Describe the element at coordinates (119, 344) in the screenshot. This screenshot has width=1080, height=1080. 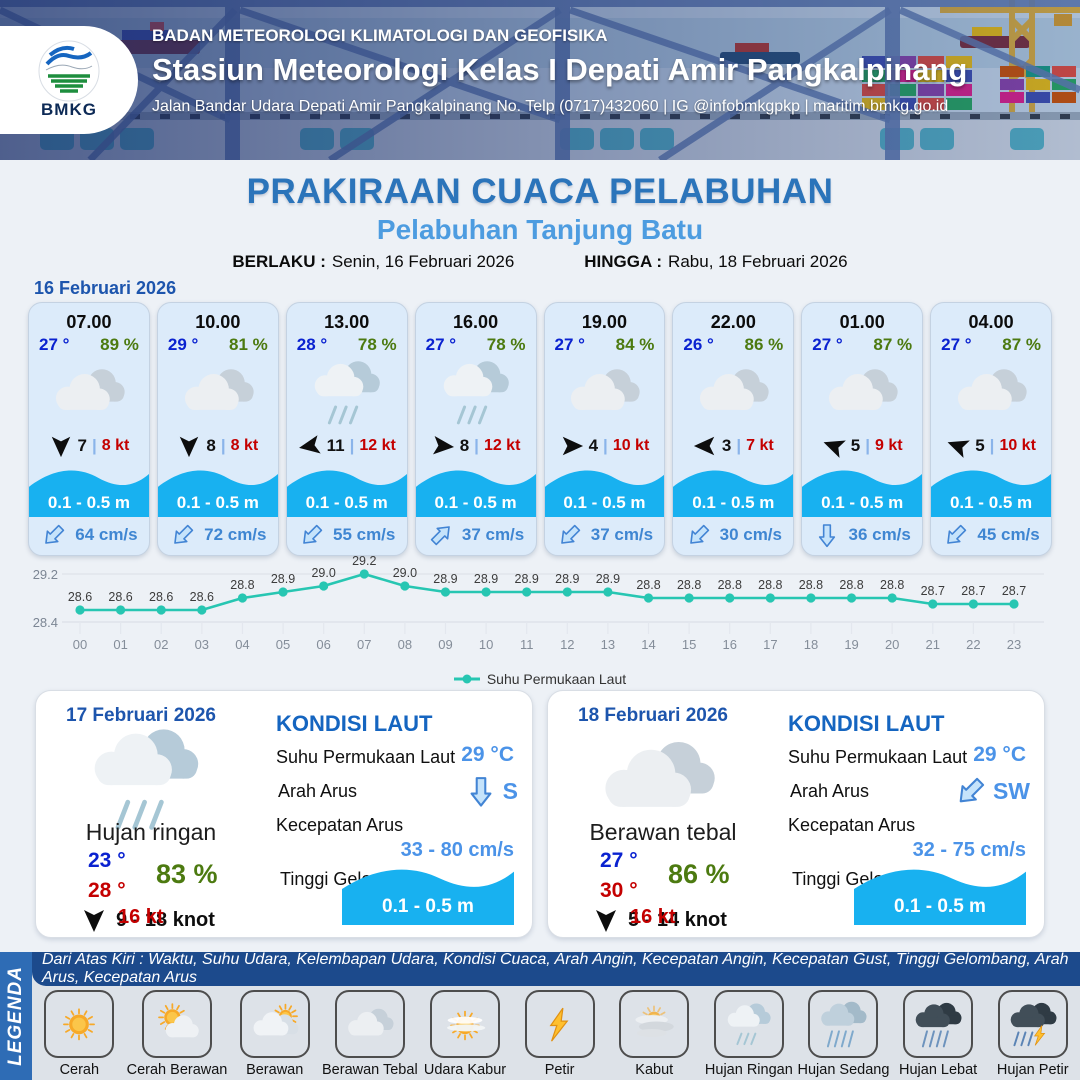
I see `card-humidity: 89 %` at that location.